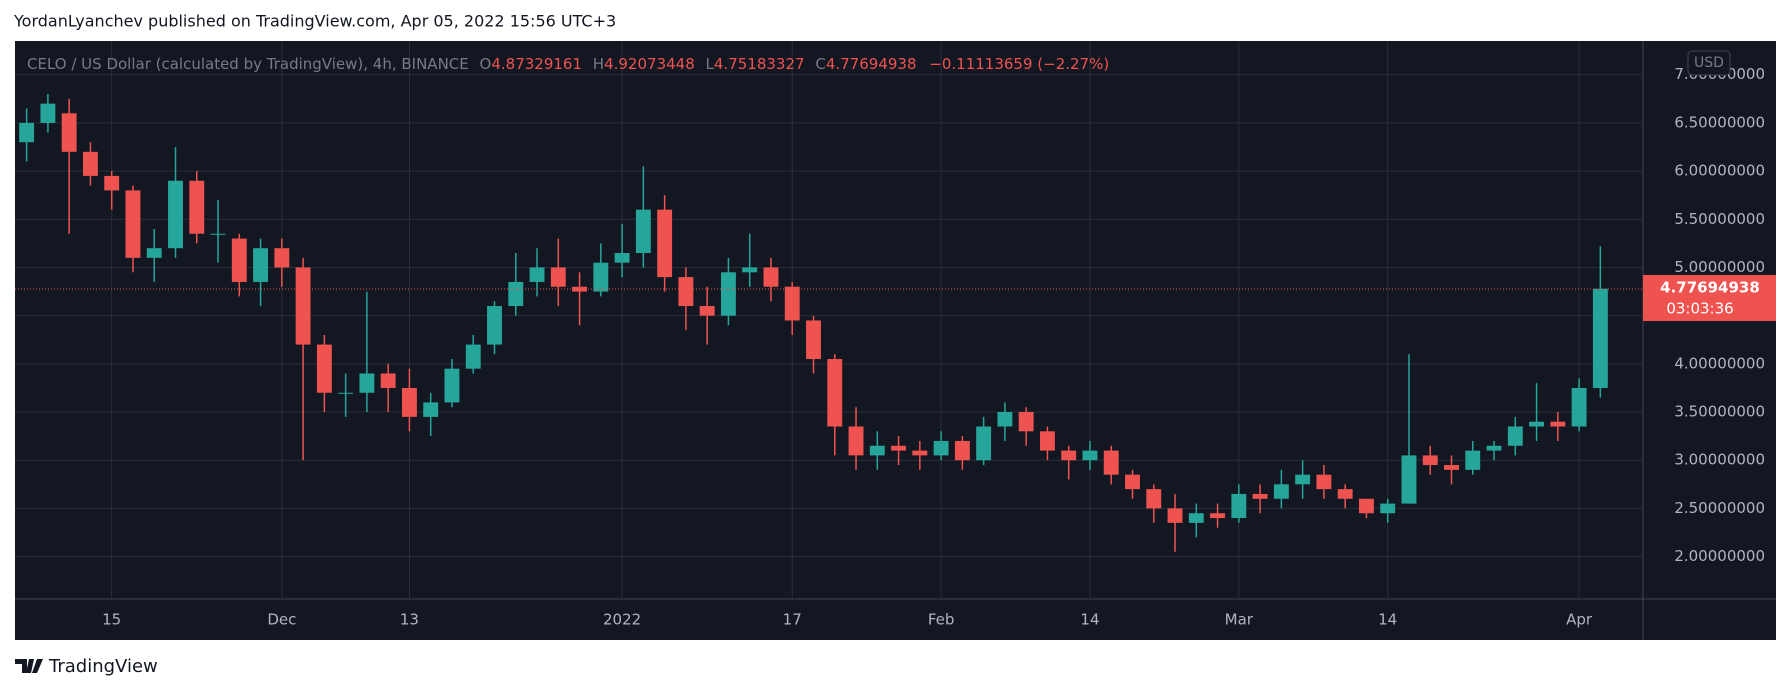  Describe the element at coordinates (759, 64) in the screenshot. I see `legend-low: 4.75183327` at that location.